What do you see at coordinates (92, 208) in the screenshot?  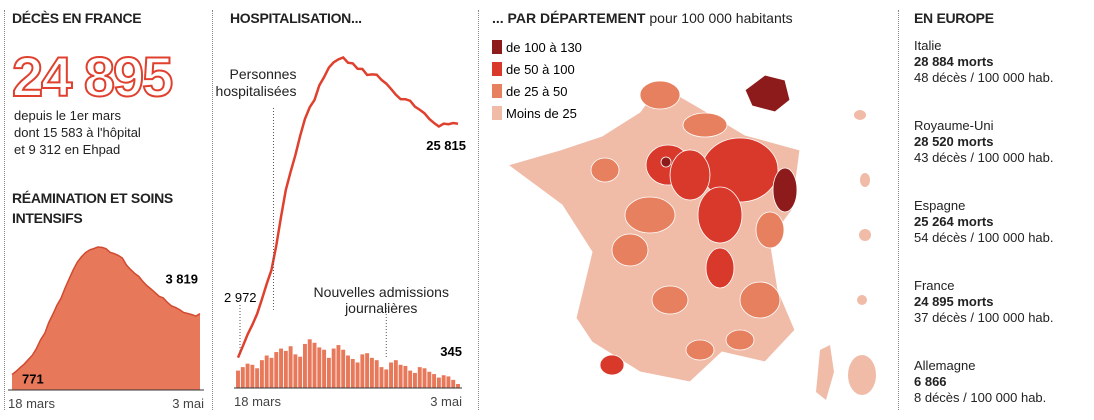 I see `section-title: RÉAMINATION ET SOINS INTENSIFS` at bounding box center [92, 208].